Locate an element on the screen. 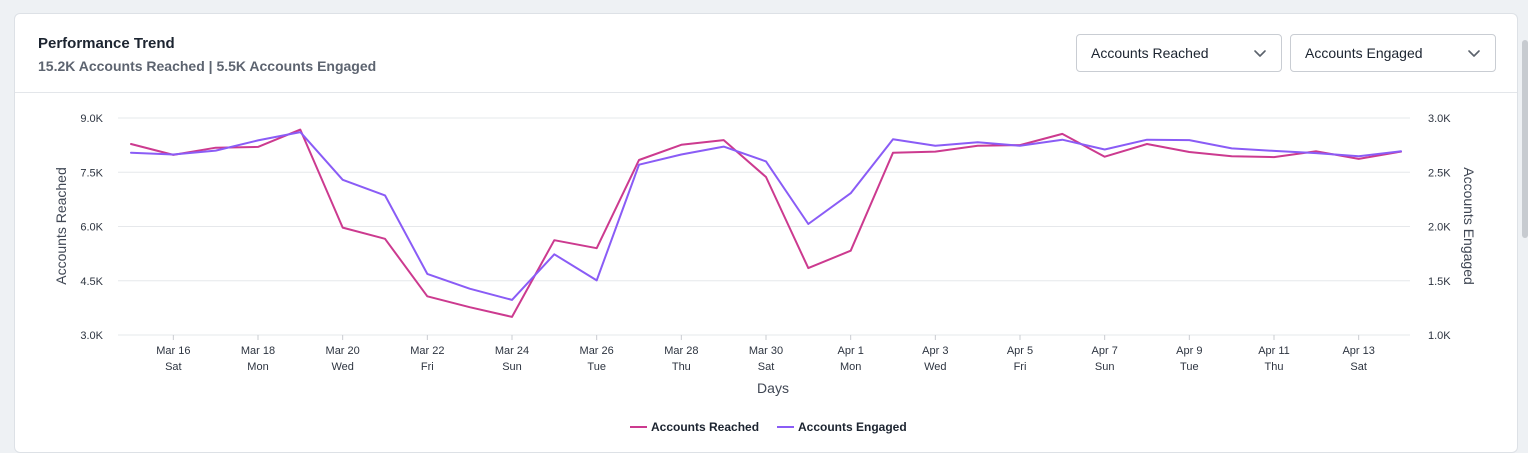 The image size is (1528, 453). y-tick-right: 2.5K is located at coordinates (1439, 173).